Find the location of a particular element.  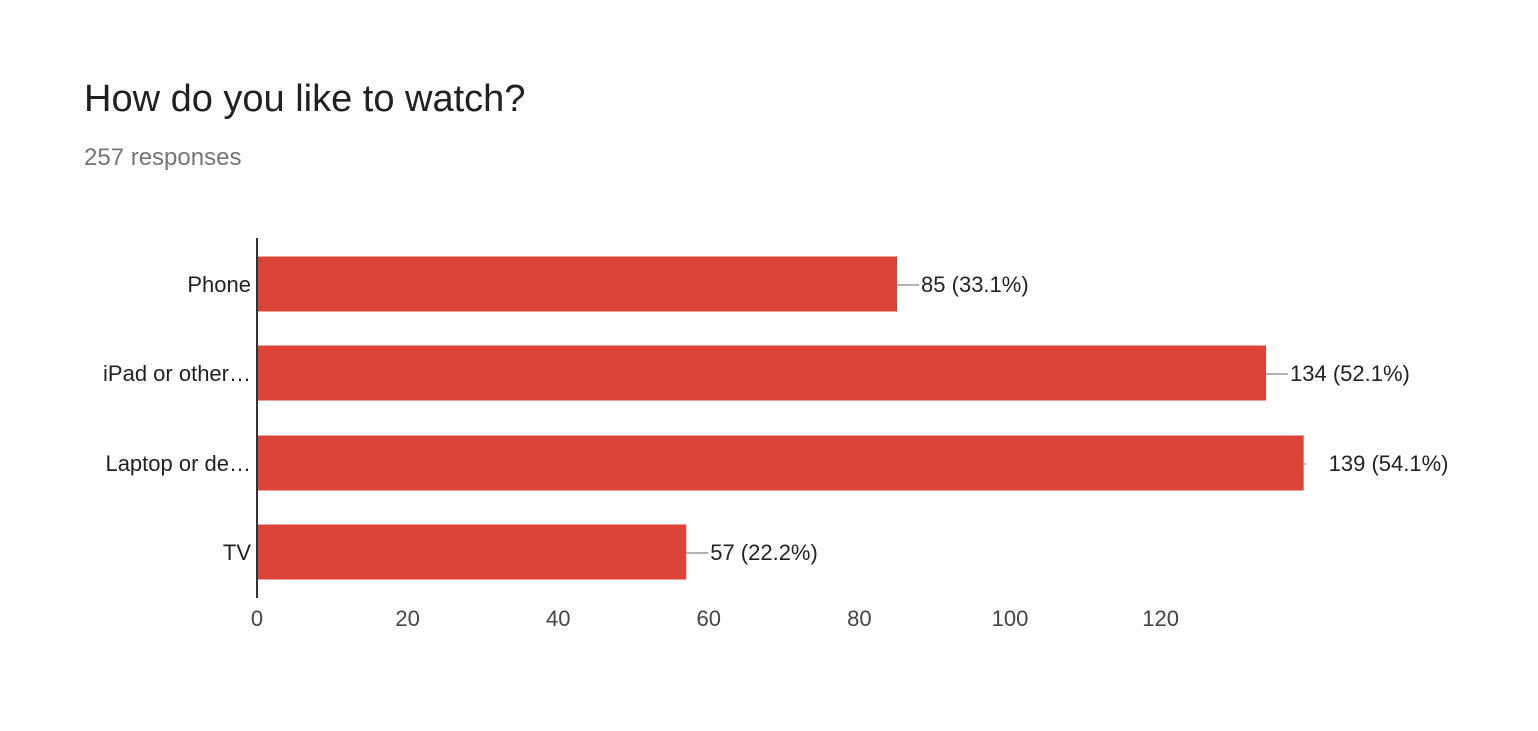

x-tick-label: 80 is located at coordinates (859, 618).